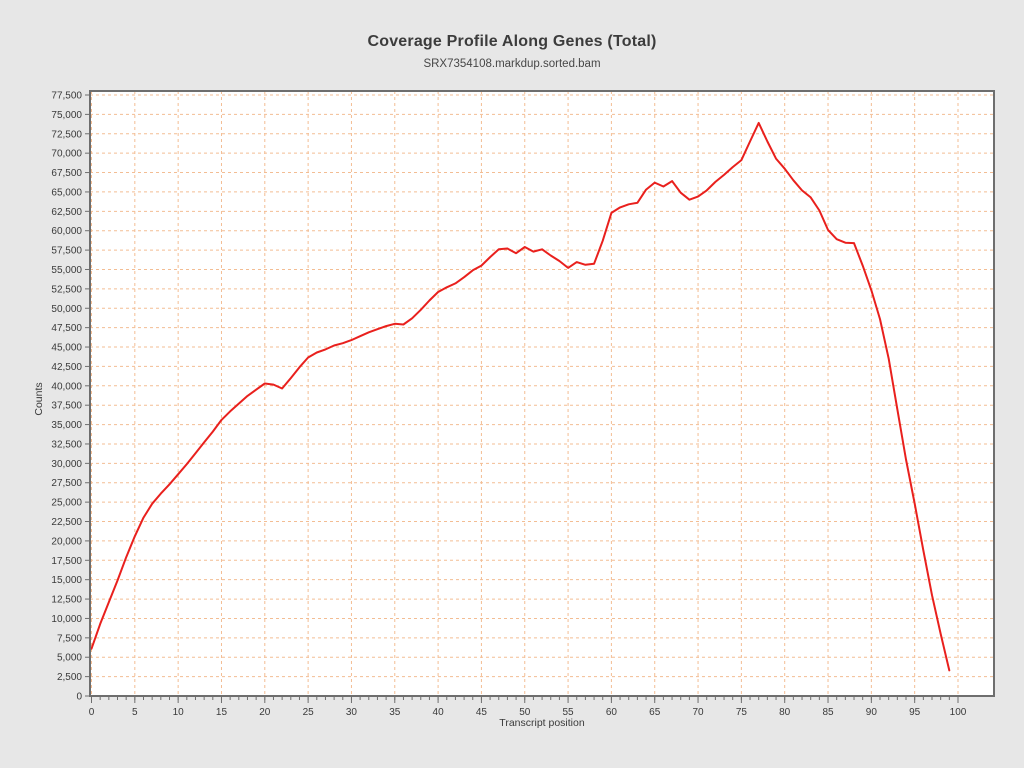 This screenshot has width=1024, height=768. I want to click on x-tick-label: 20, so click(265, 712).